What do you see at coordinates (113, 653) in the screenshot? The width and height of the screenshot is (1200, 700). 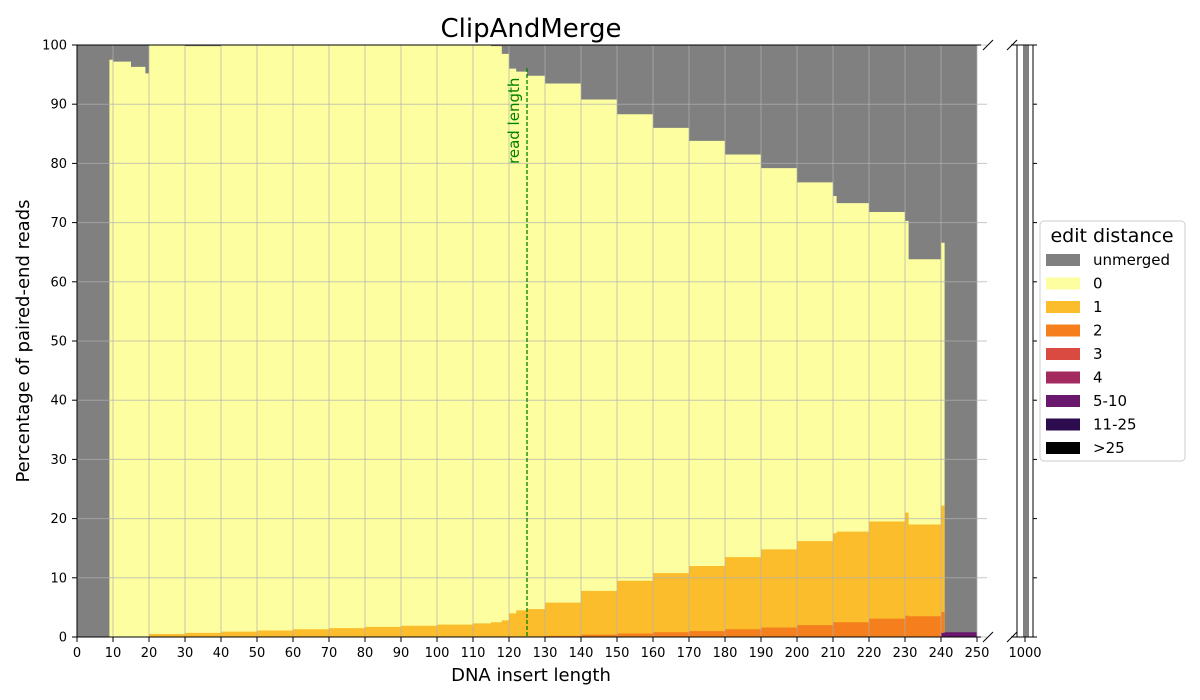 I see `x-tick-label: 10` at bounding box center [113, 653].